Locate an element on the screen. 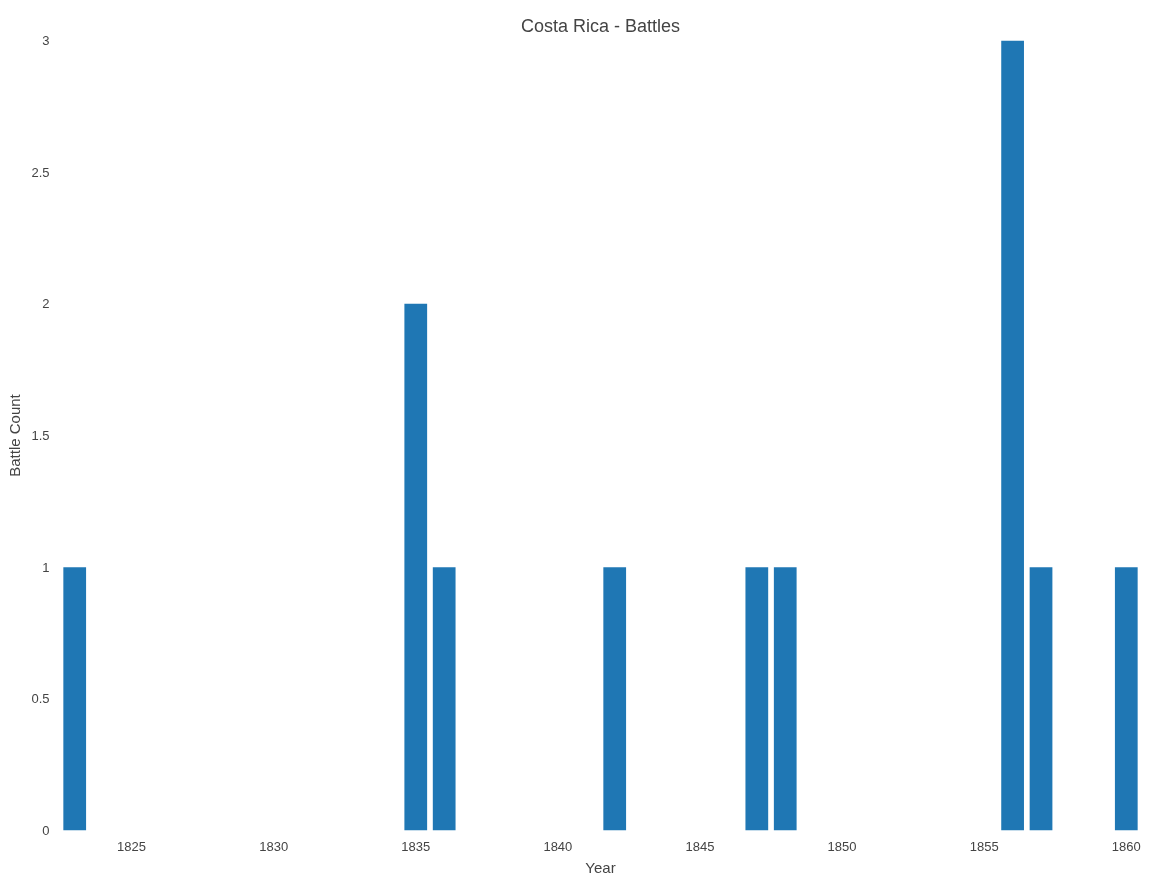  x-axis-title: Year is located at coordinates (600, 867).